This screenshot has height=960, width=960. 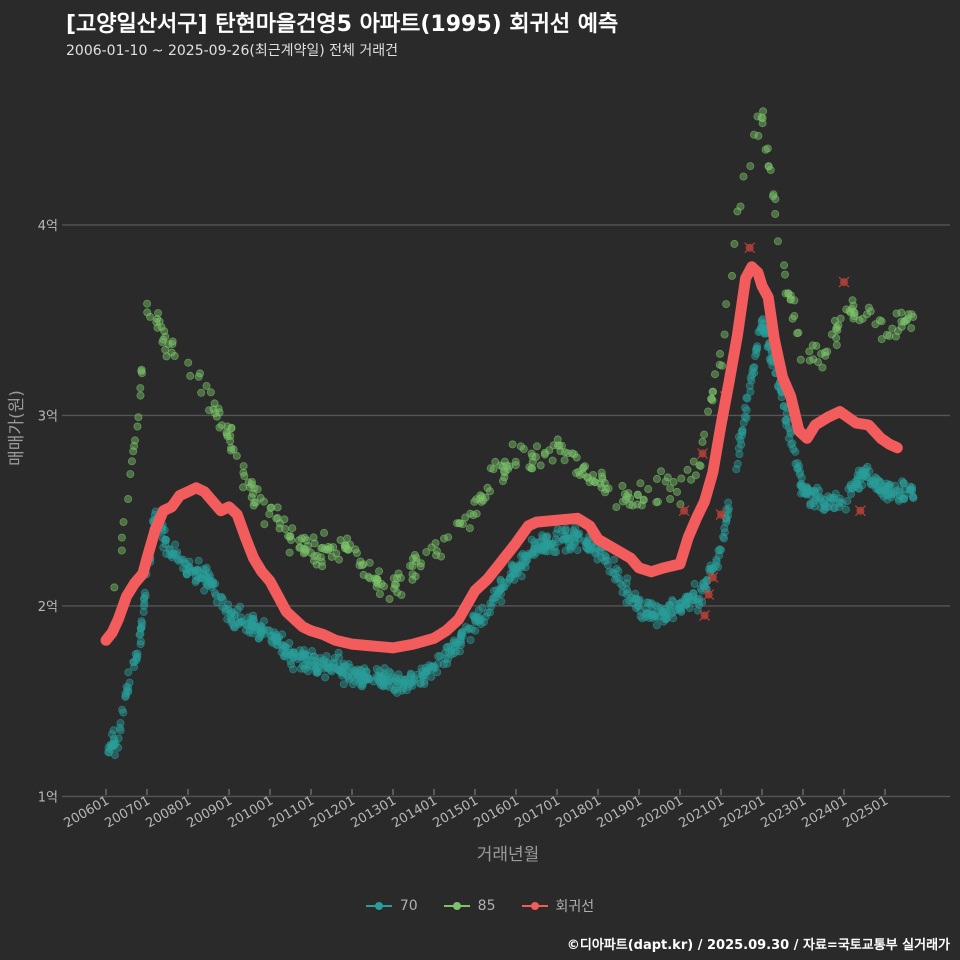 What do you see at coordinates (497, 812) in the screenshot?
I see `x-tick-label: 201601` at bounding box center [497, 812].